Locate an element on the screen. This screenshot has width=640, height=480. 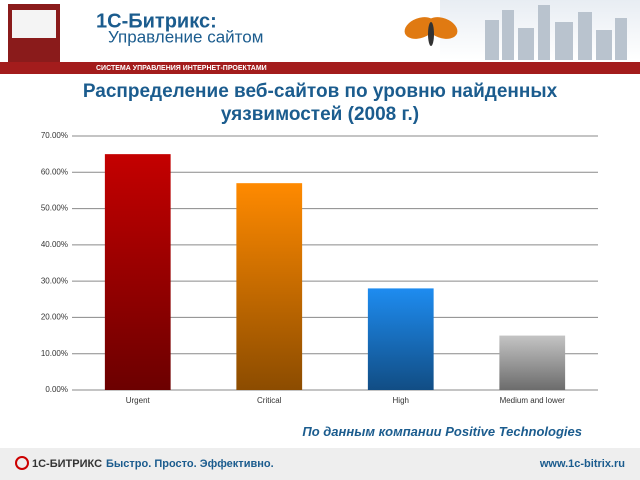
footer-logo: 1С-БИТРИКС is located at coordinates (67, 464).